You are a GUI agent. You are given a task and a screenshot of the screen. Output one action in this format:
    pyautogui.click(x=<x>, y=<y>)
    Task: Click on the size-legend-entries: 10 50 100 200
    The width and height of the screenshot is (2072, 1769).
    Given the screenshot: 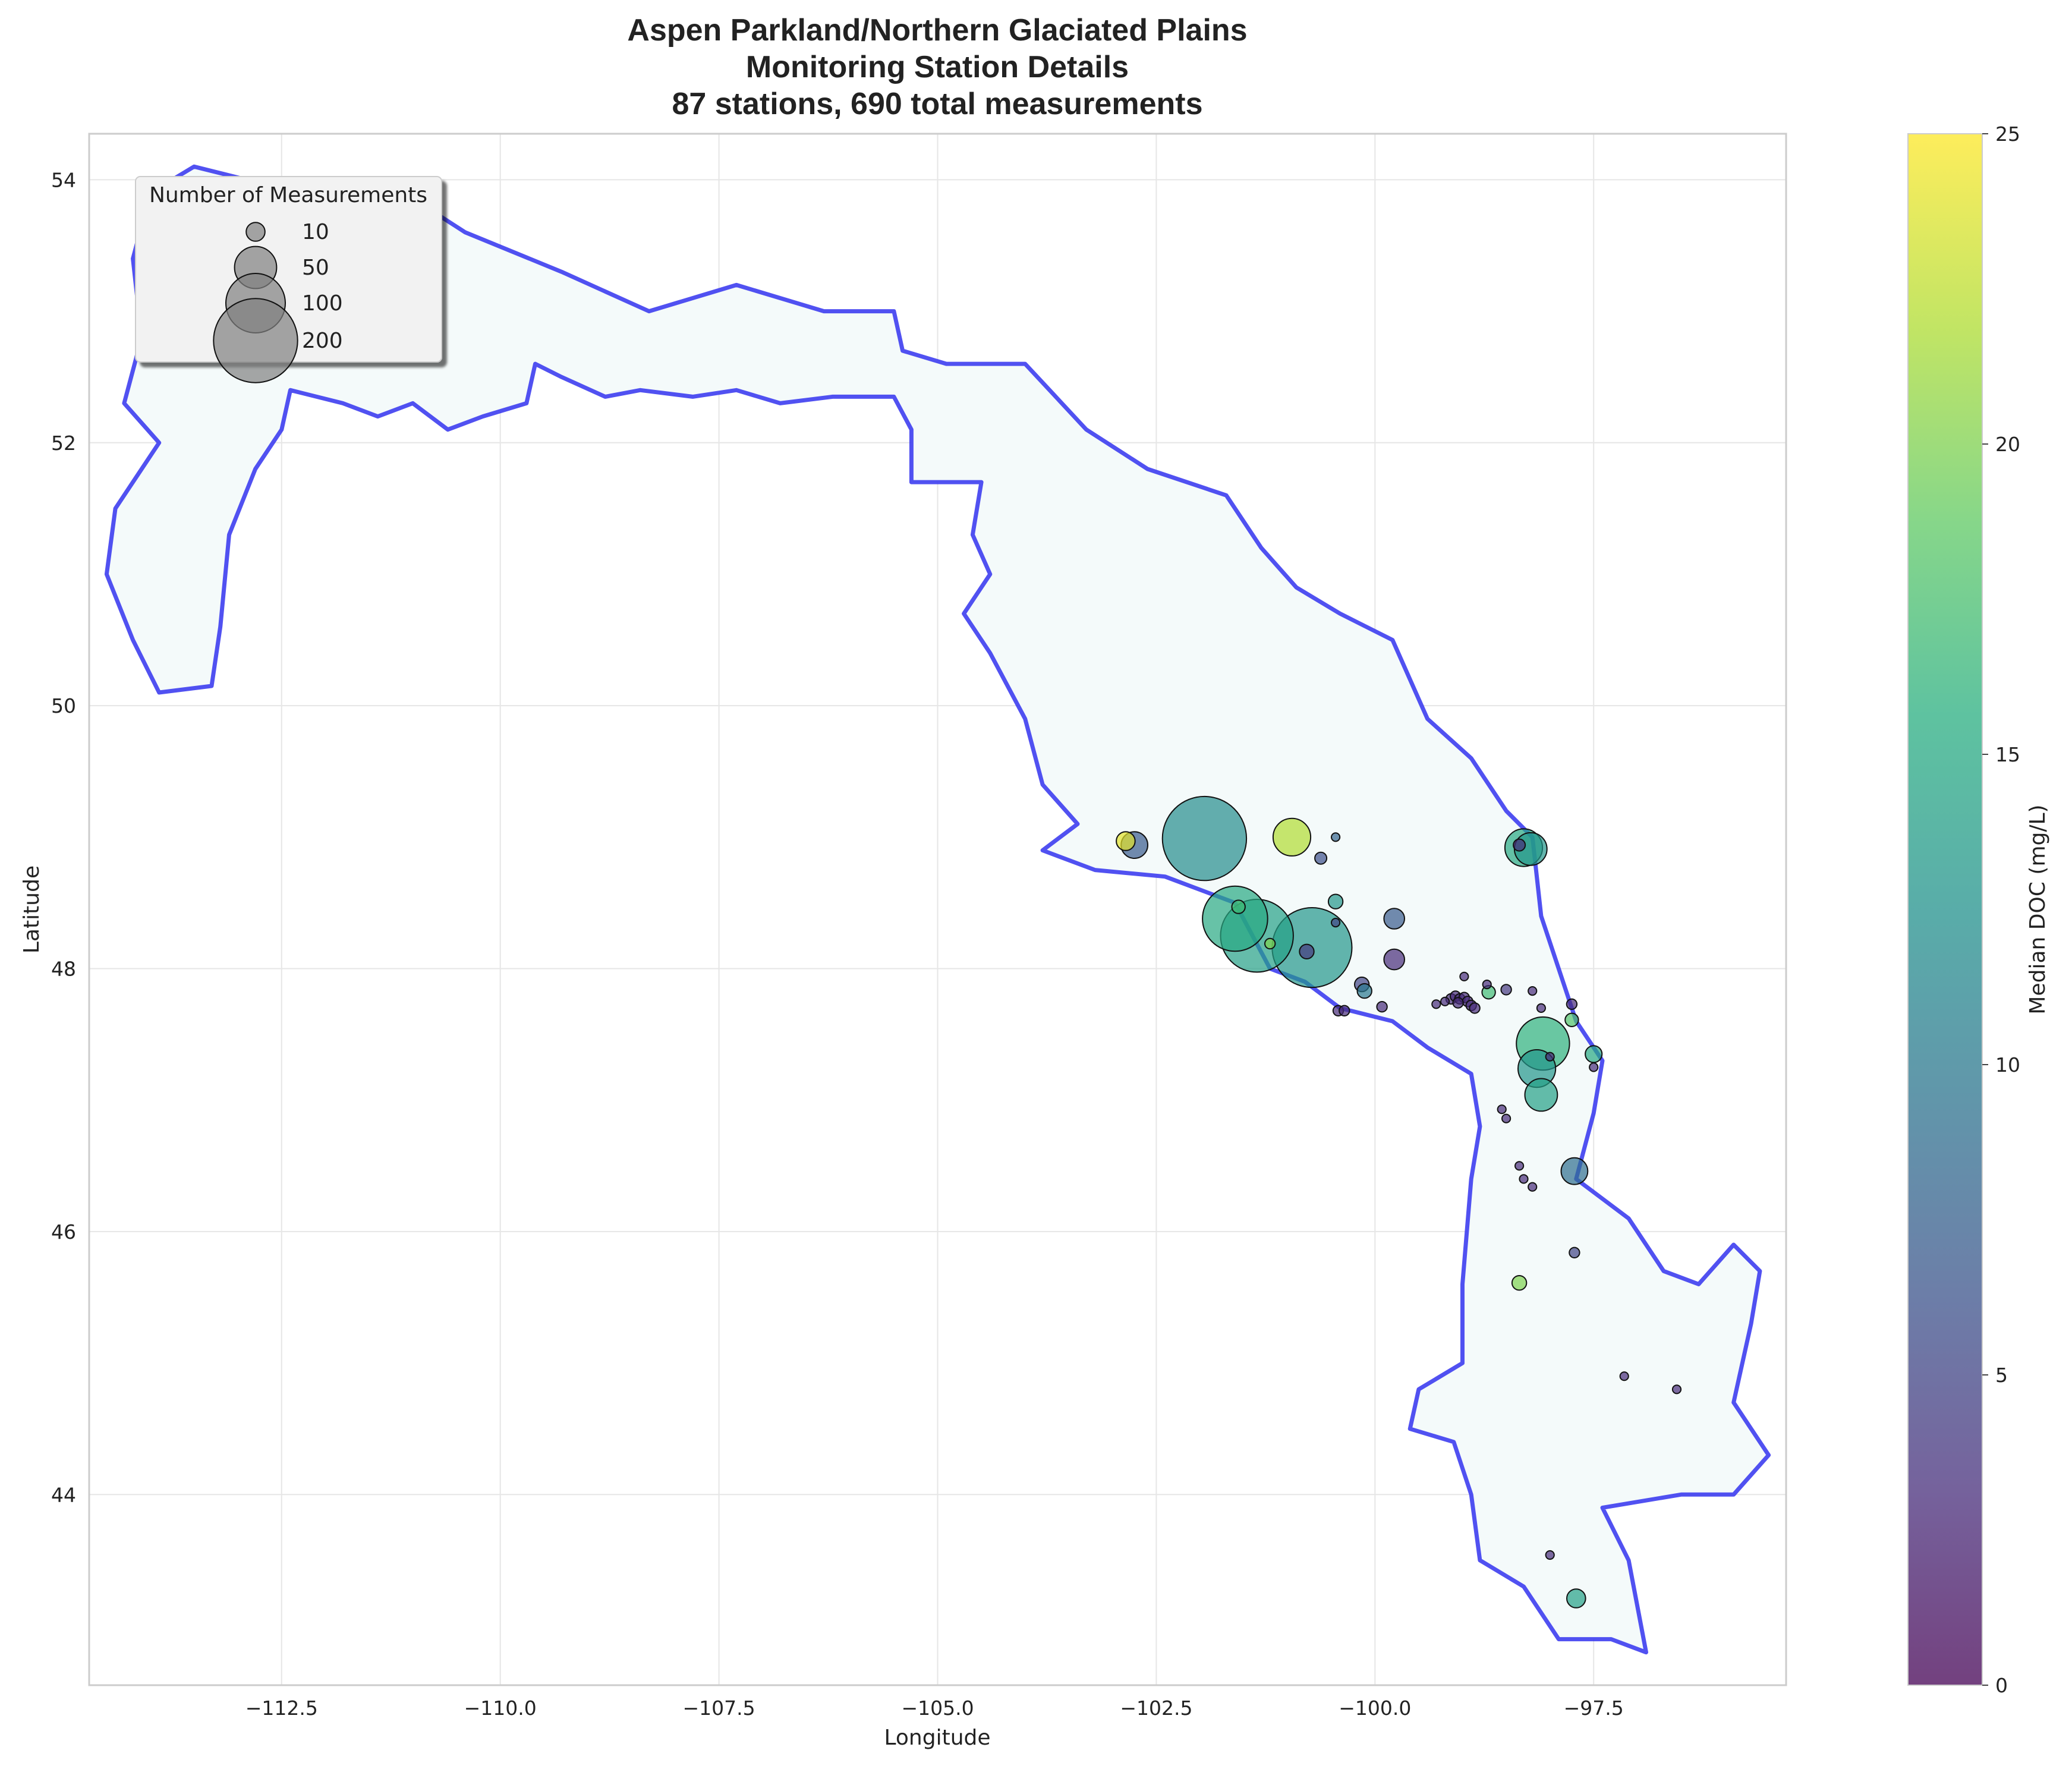 What is the action you would take?
    pyautogui.click(x=278, y=302)
    